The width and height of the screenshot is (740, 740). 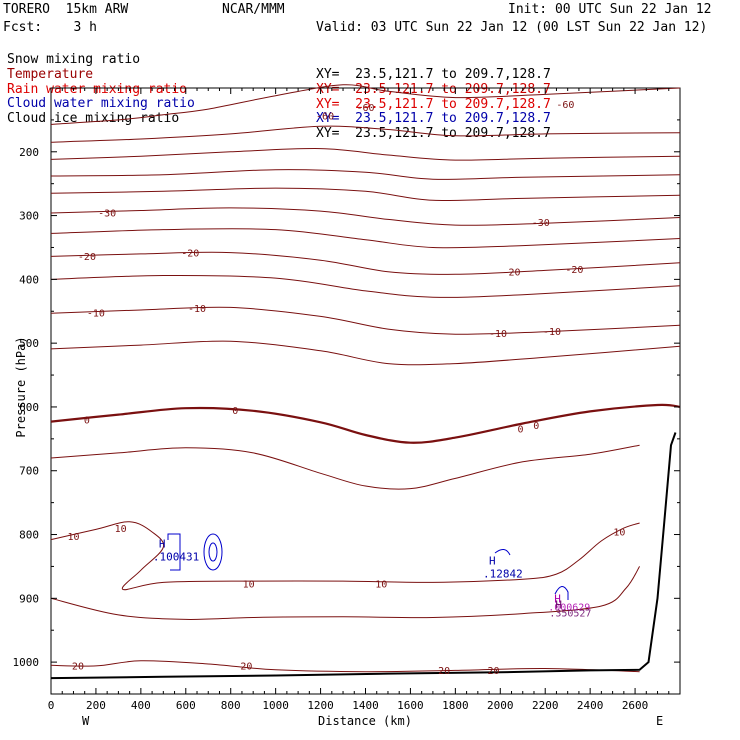 What do you see at coordinates (433, 104) in the screenshot?
I see `legend-rain-xy: XY= 23.5,121.7 to 209.7,128.7` at bounding box center [433, 104].